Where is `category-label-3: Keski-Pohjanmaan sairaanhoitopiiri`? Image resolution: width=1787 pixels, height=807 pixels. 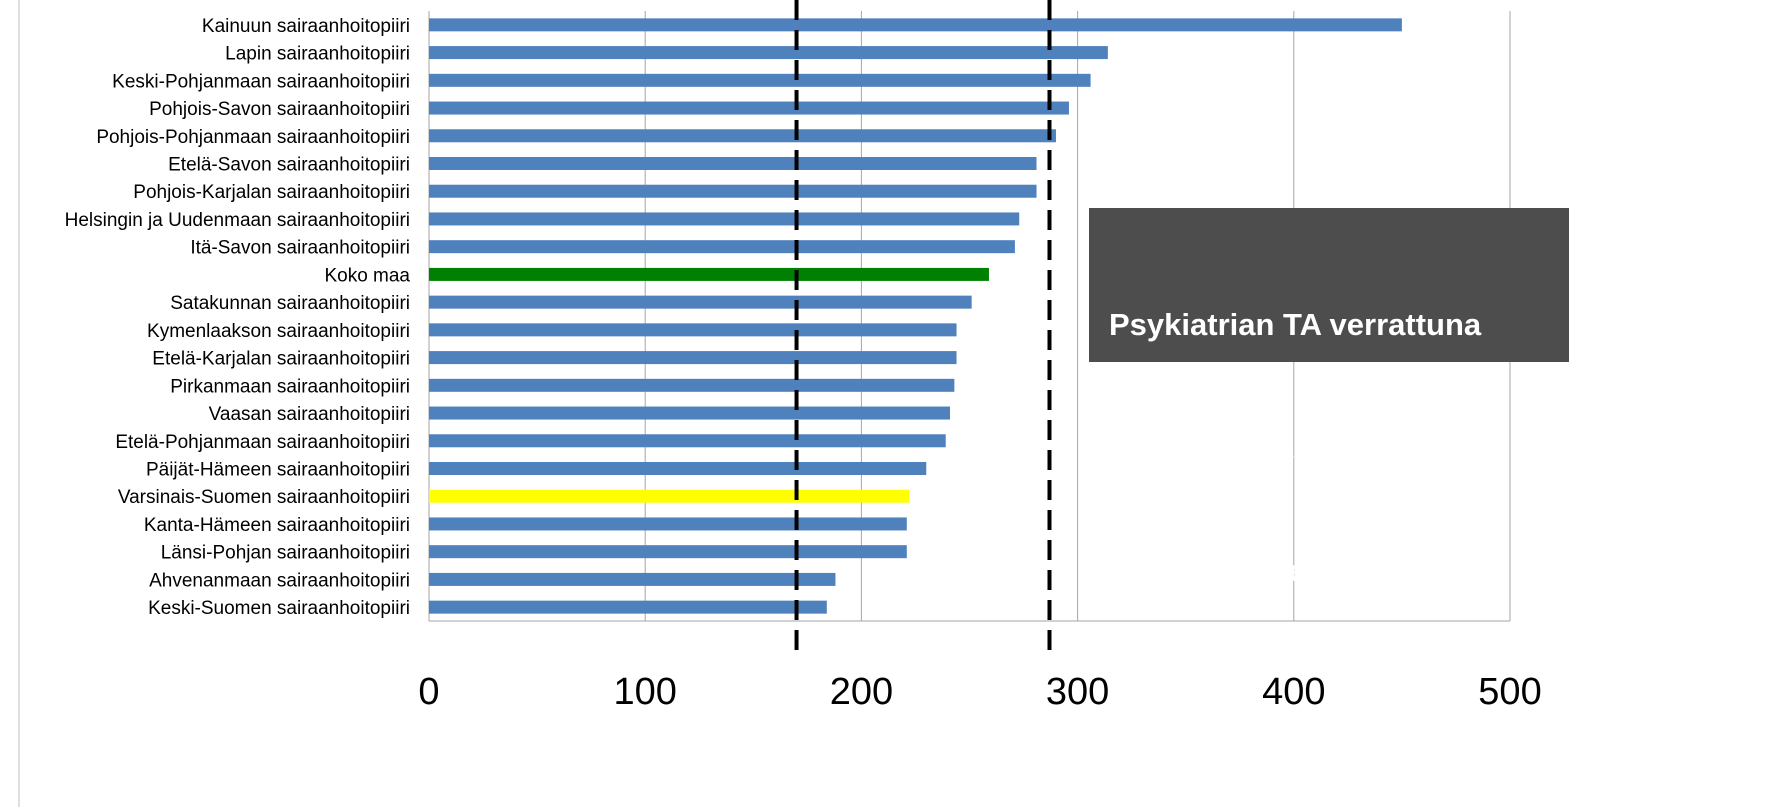 category-label-3: Keski-Pohjanmaan sairaanhoitopiiri is located at coordinates (261, 81).